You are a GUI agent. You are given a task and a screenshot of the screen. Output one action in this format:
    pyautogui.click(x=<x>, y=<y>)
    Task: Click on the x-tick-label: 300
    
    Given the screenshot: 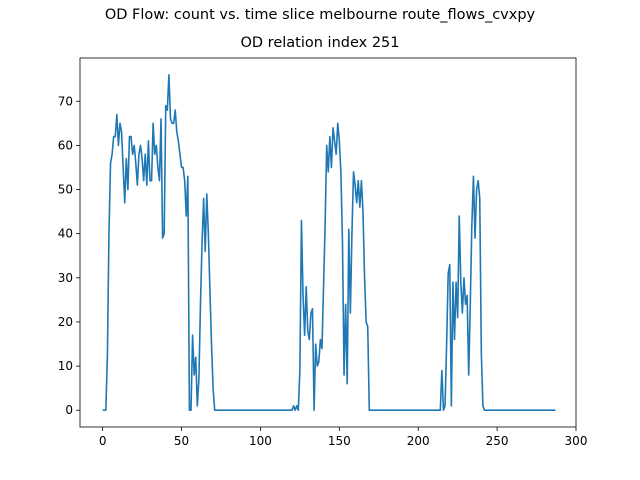 What is the action you would take?
    pyautogui.click(x=576, y=441)
    